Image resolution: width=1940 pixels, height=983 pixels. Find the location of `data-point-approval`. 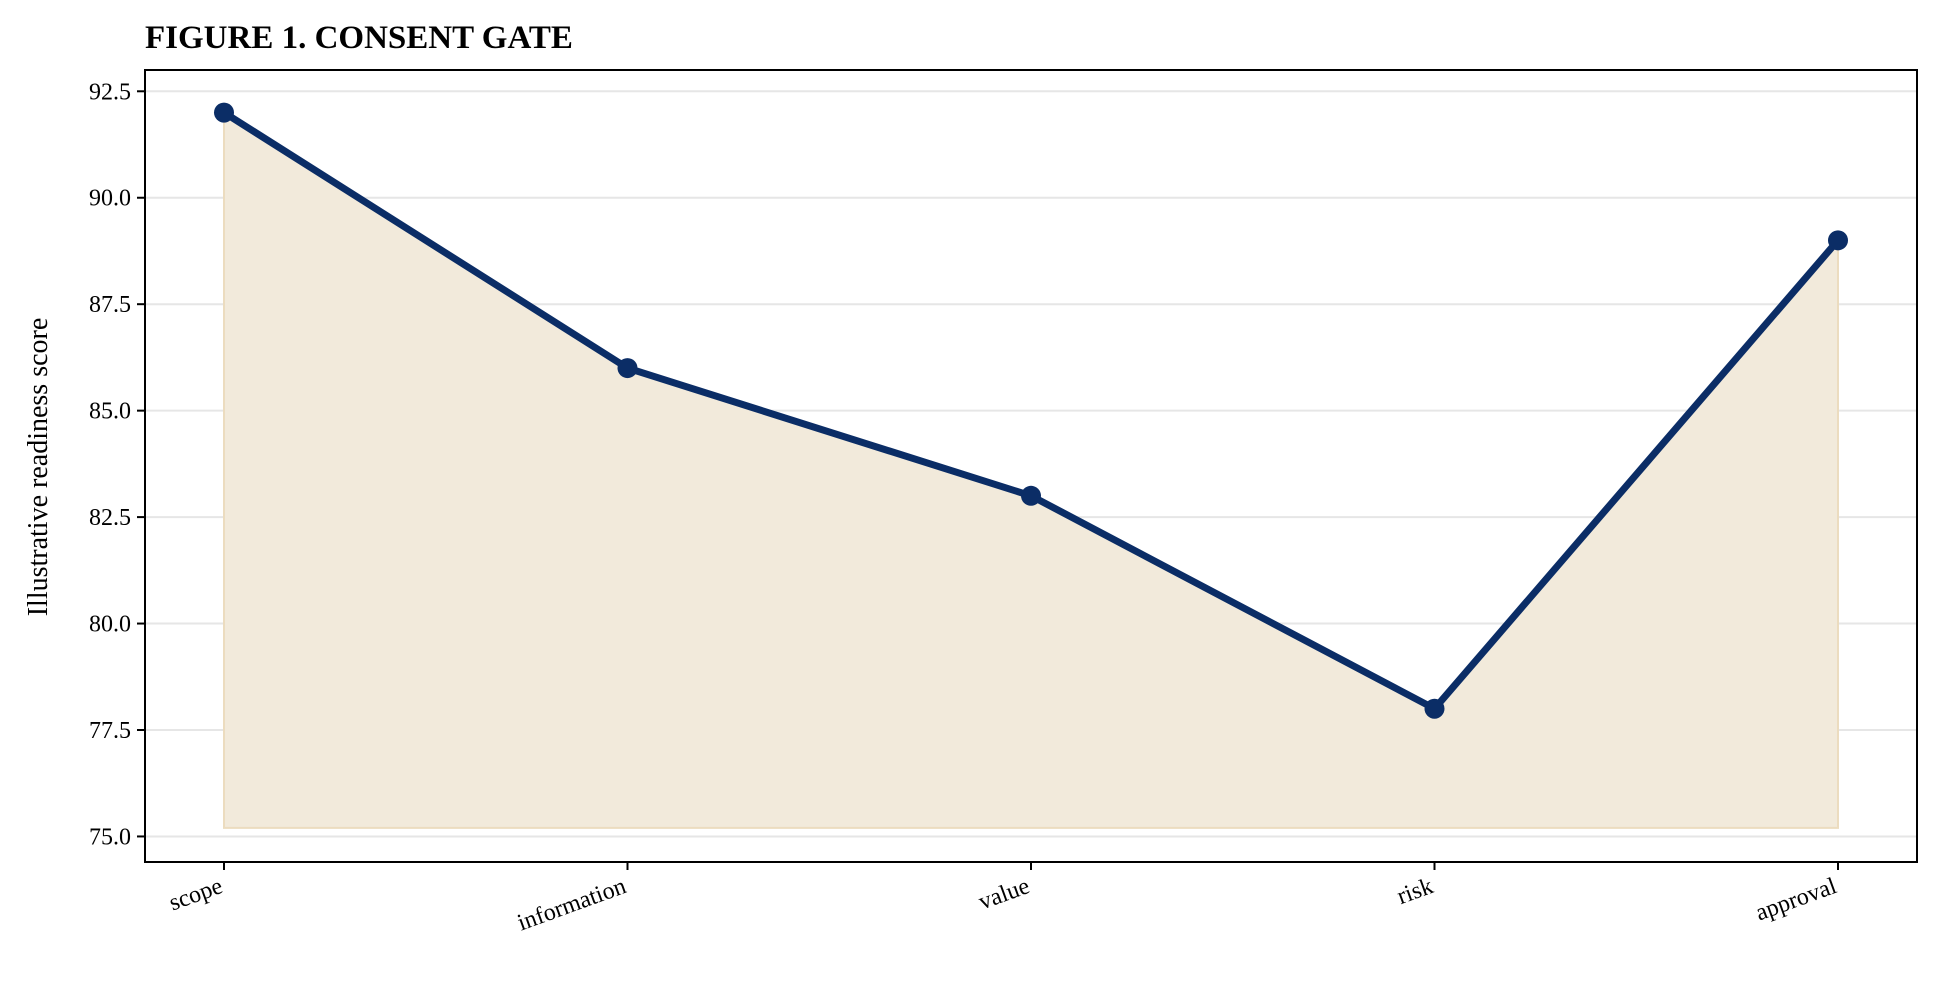

data-point-approval is located at coordinates (1838, 240).